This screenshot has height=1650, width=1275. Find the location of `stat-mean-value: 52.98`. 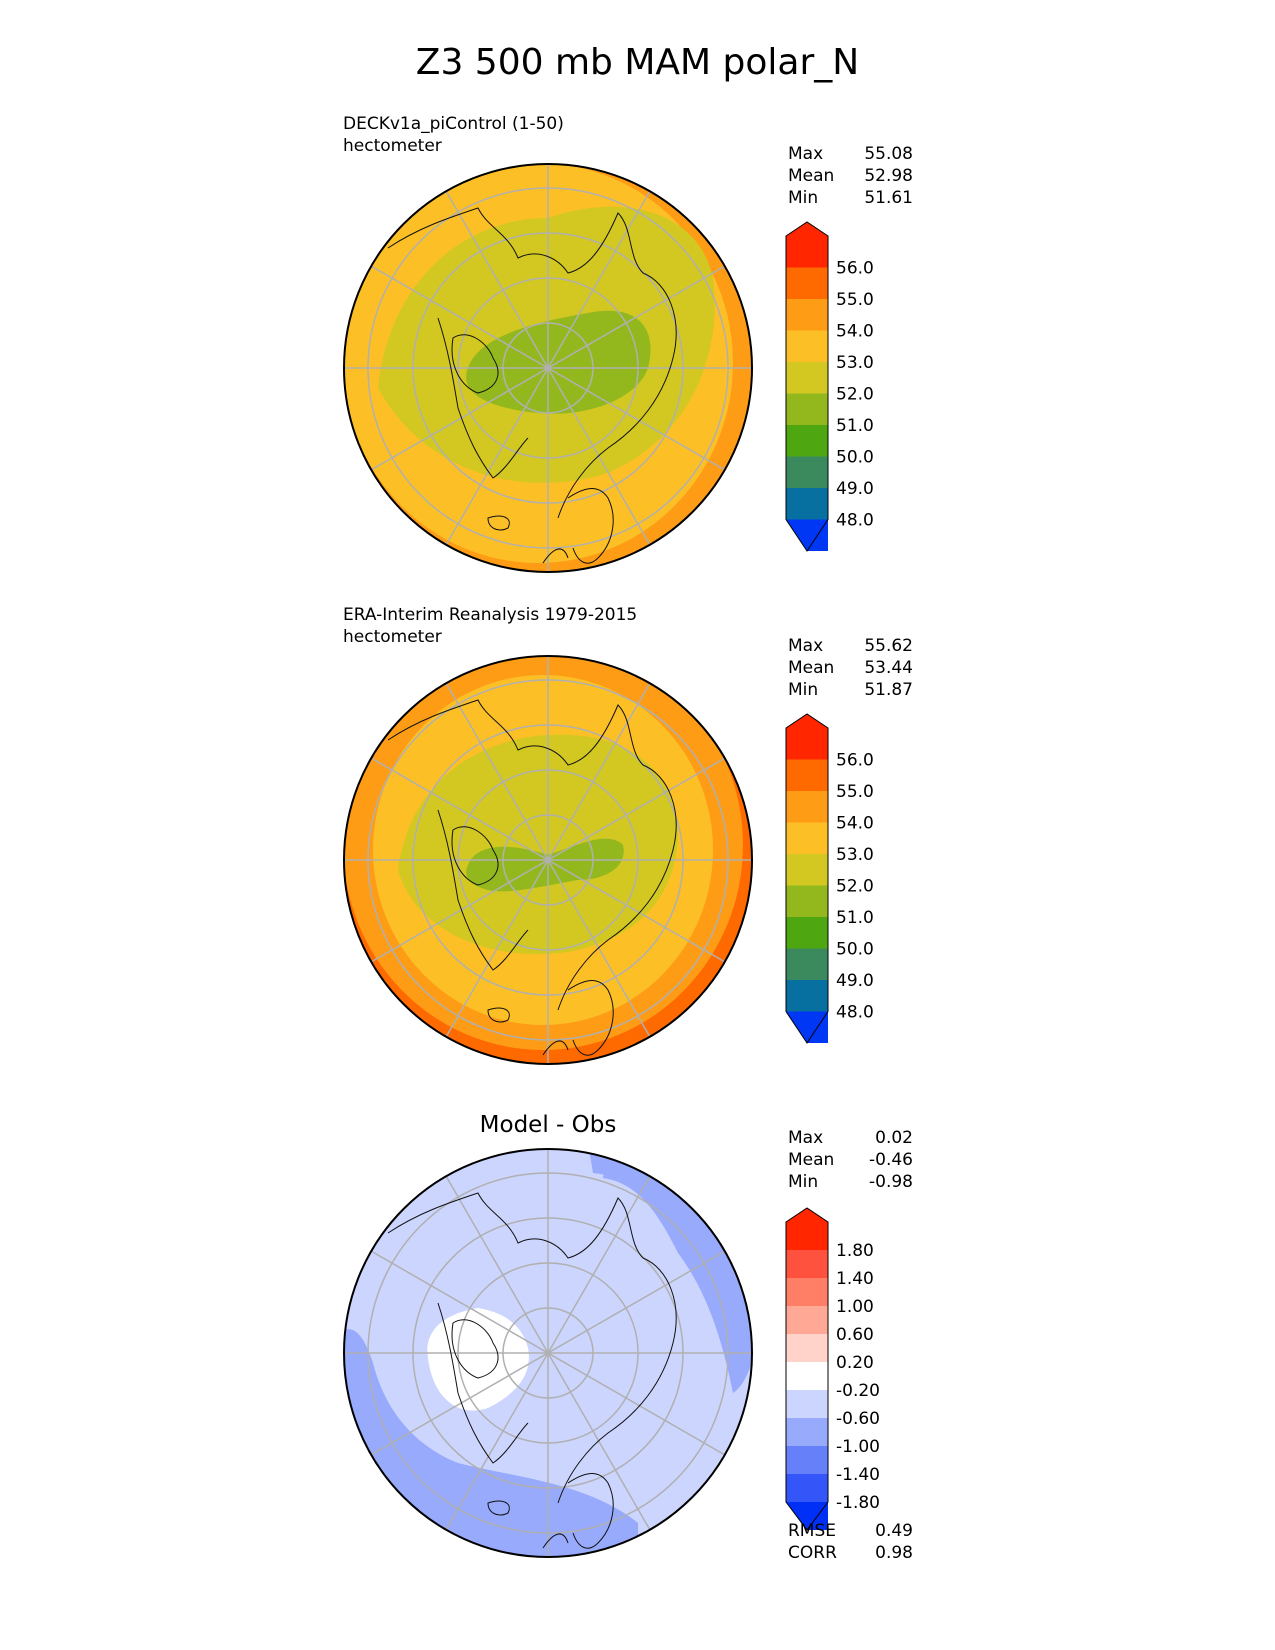

stat-mean-value: 52.98 is located at coordinates (888, 176).